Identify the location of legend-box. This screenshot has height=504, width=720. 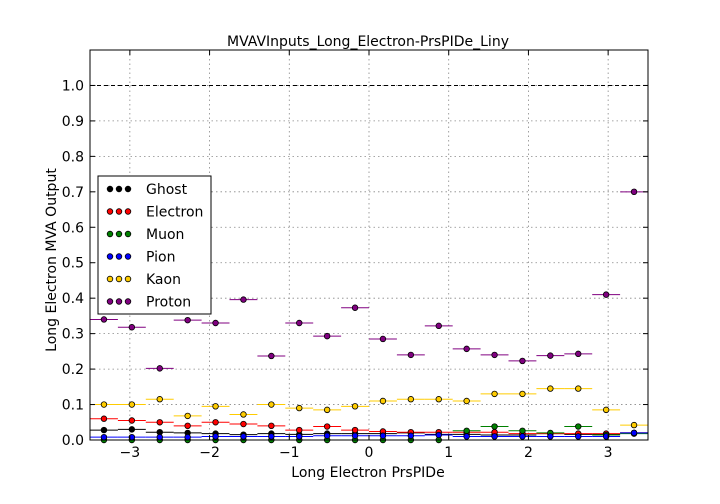
(154, 245).